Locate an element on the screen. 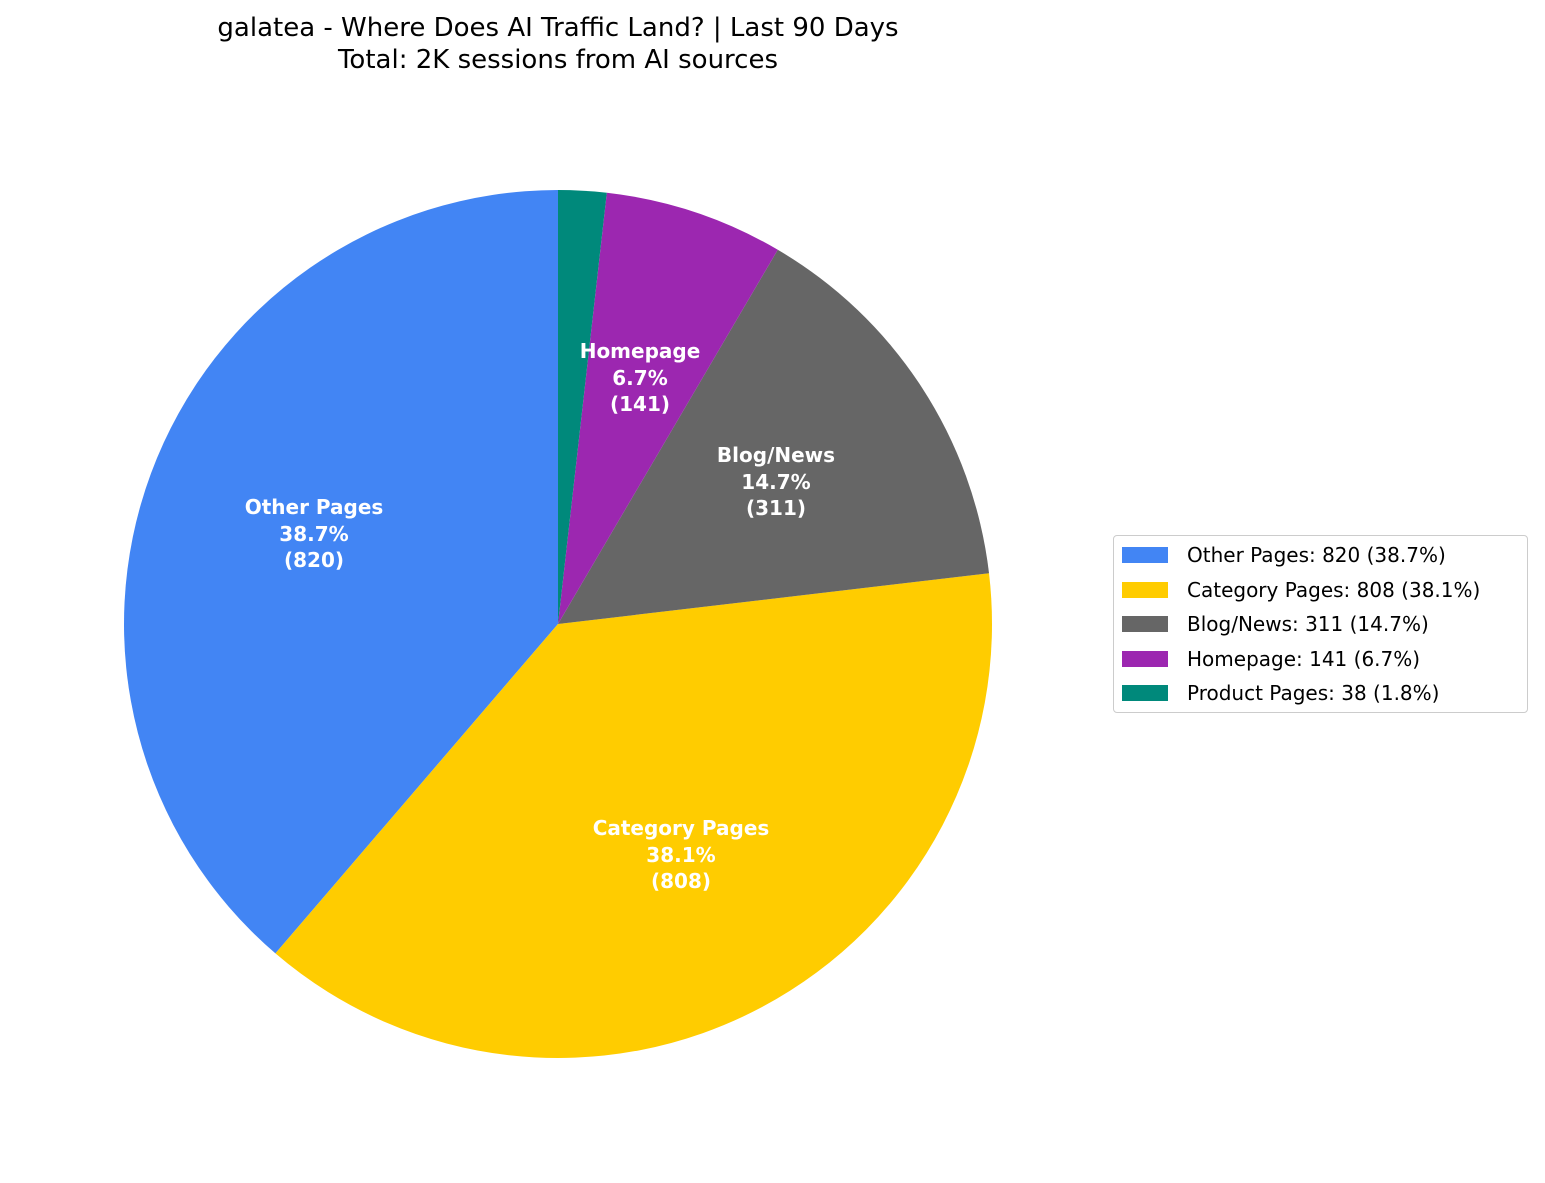 Image resolution: width=1545 pixels, height=1183 pixels. svg-text: (141) is located at coordinates (640, 404).